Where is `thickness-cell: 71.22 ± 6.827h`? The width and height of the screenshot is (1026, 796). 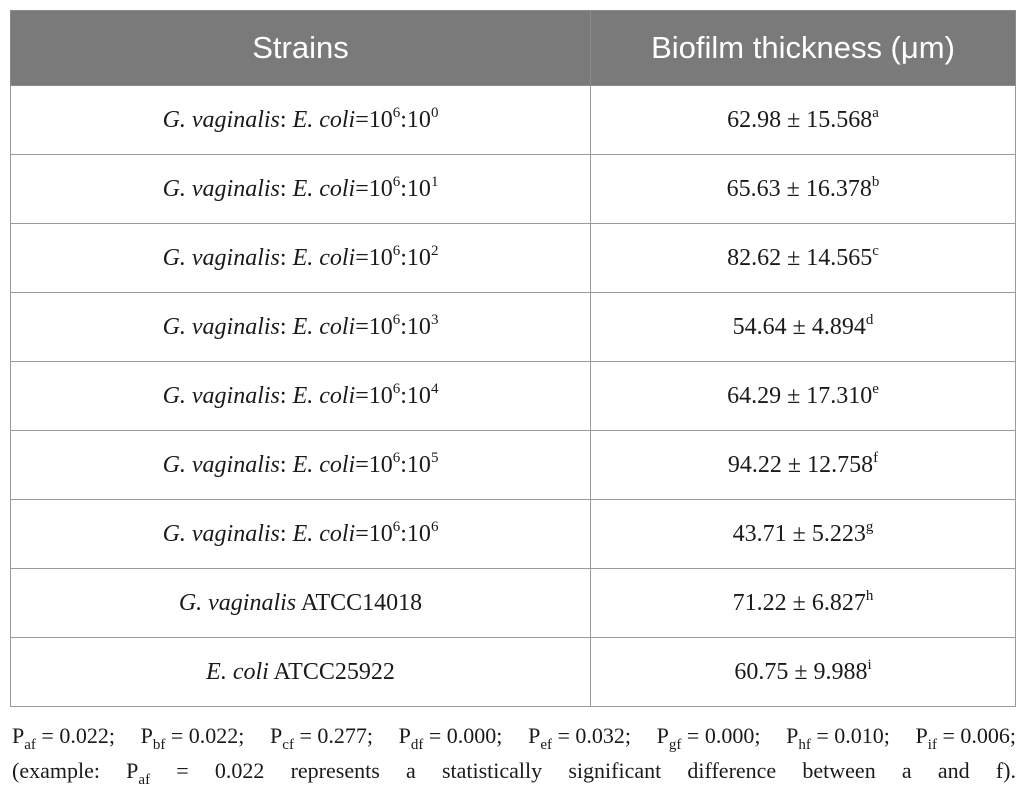 thickness-cell: 71.22 ± 6.827h is located at coordinates (803, 603).